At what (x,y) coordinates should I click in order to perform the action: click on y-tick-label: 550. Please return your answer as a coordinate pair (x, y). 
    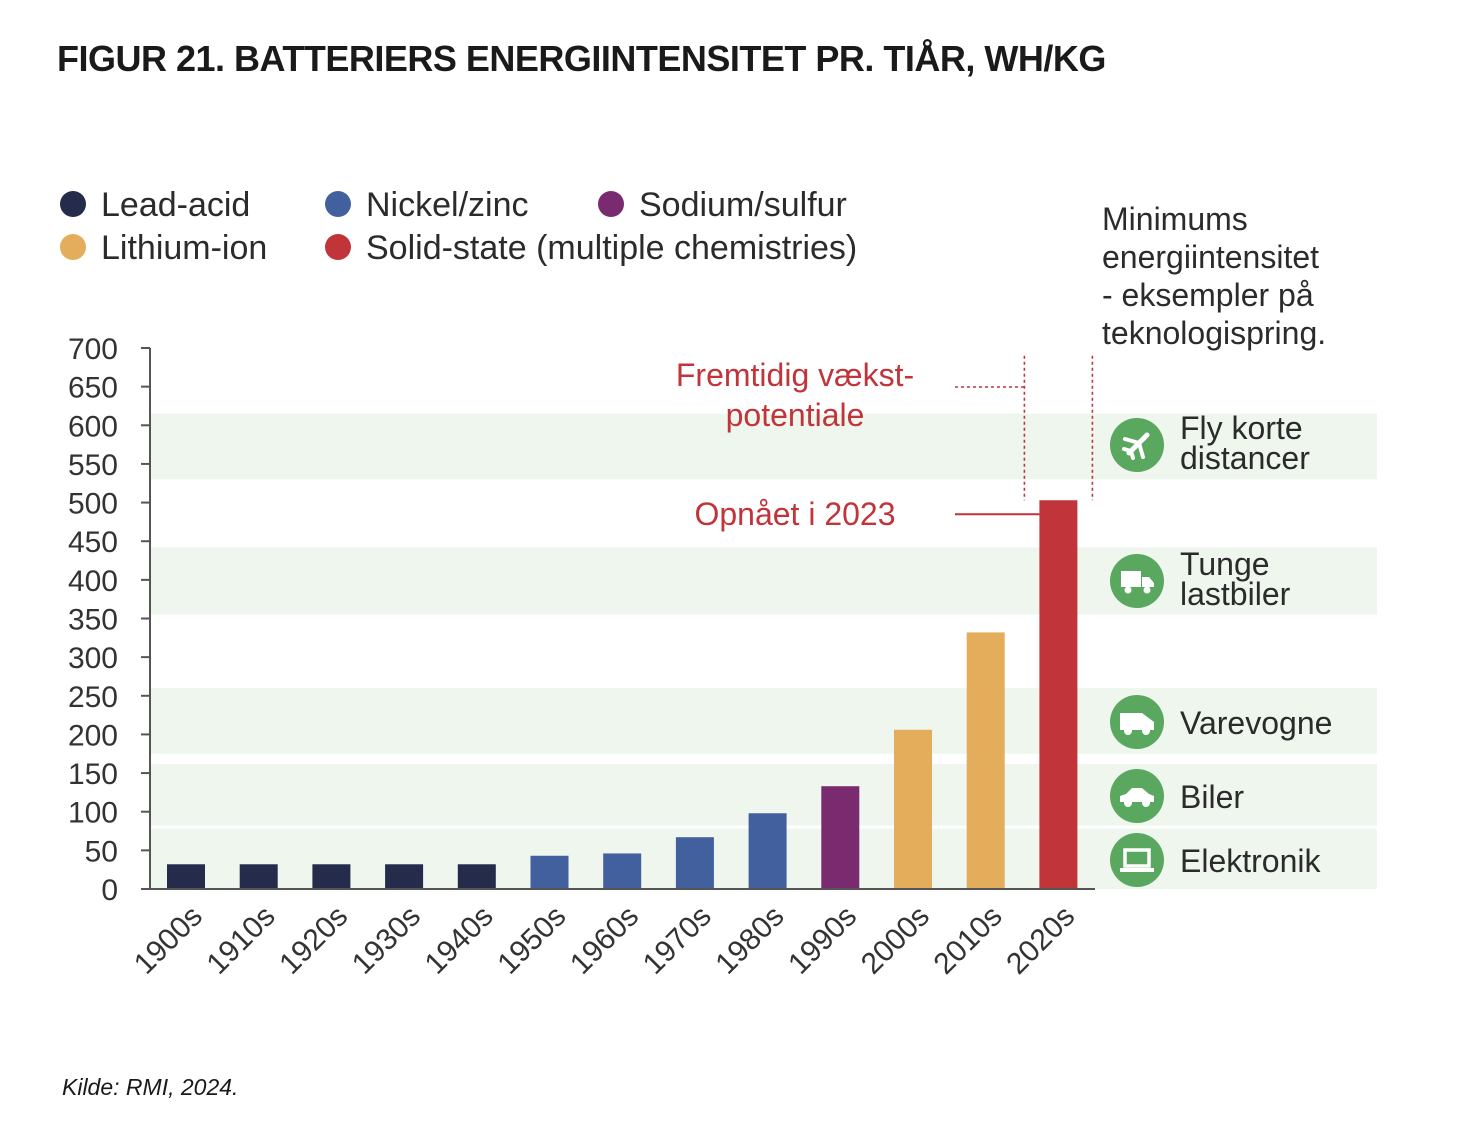
    Looking at the image, I should click on (93, 465).